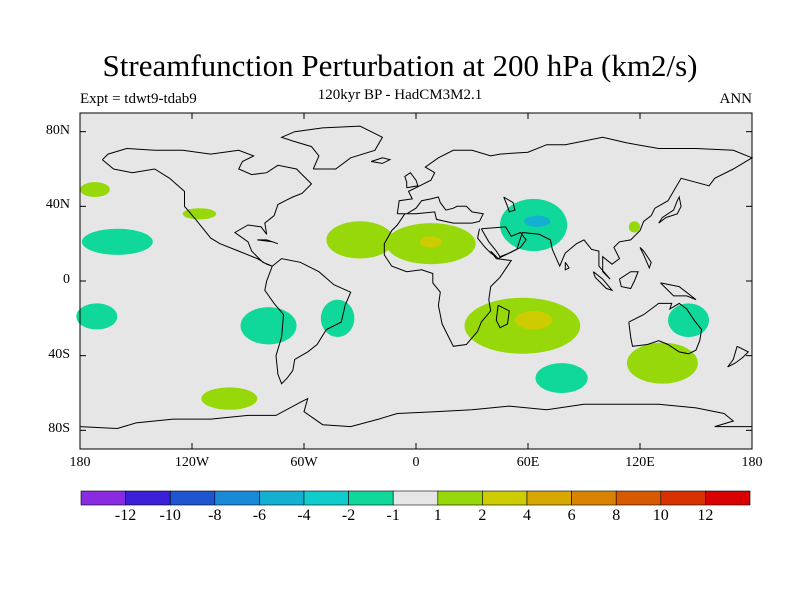  What do you see at coordinates (393, 515) in the screenshot?
I see `colorbar-label: -1` at bounding box center [393, 515].